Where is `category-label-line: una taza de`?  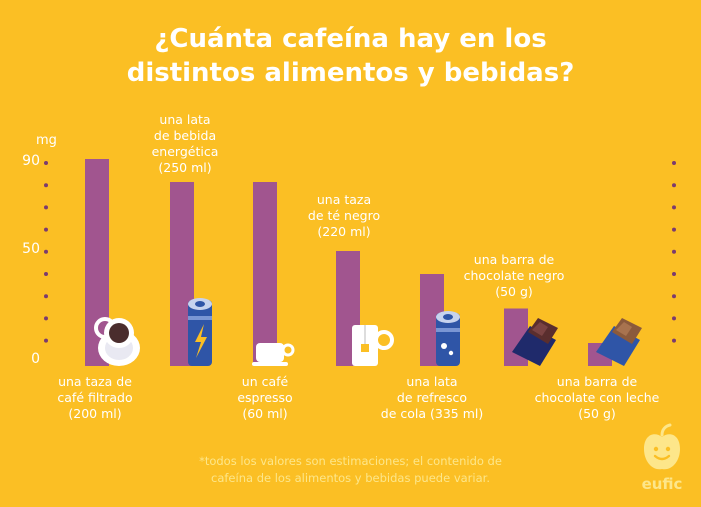
category-label-line: una taza de is located at coordinates (95, 381).